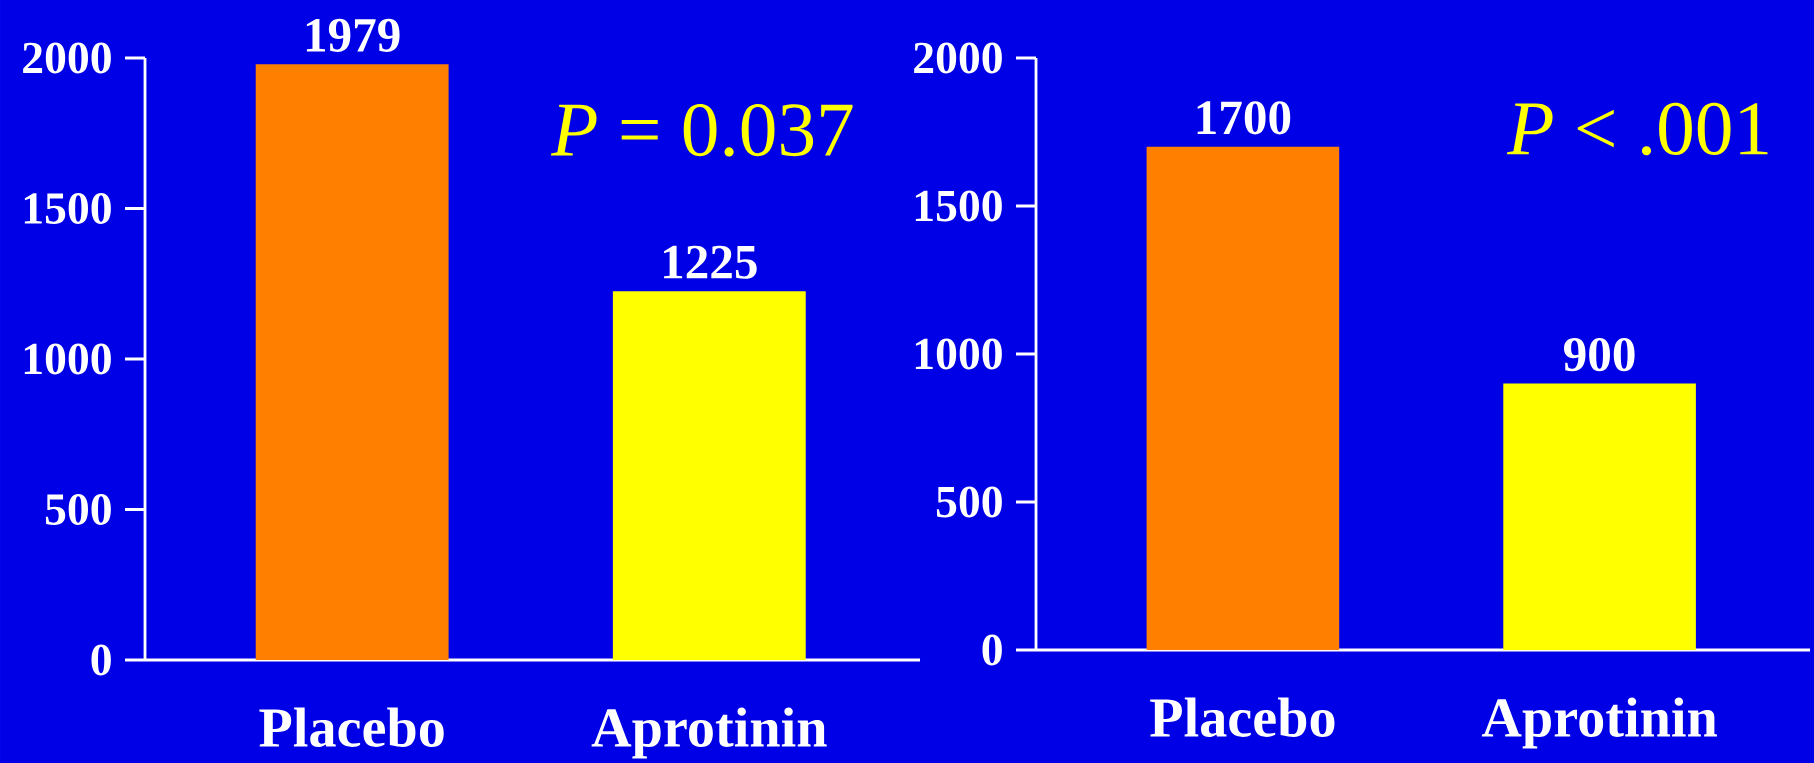 The width and height of the screenshot is (1814, 763). I want to click on annotation: P < .001, so click(1637, 129).